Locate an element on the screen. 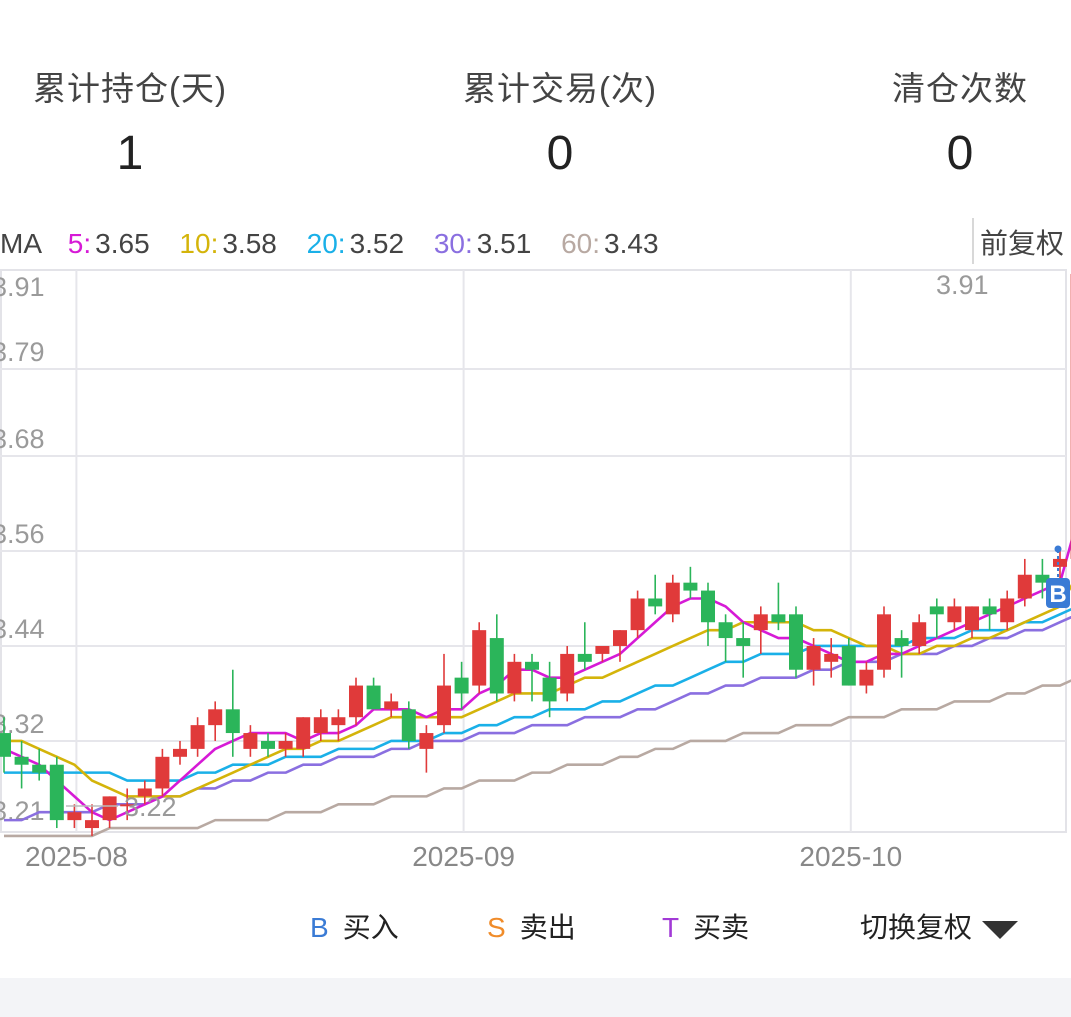 This screenshot has width=1071, height=1017. y-tick-label: 3.91 is located at coordinates (22, 287).